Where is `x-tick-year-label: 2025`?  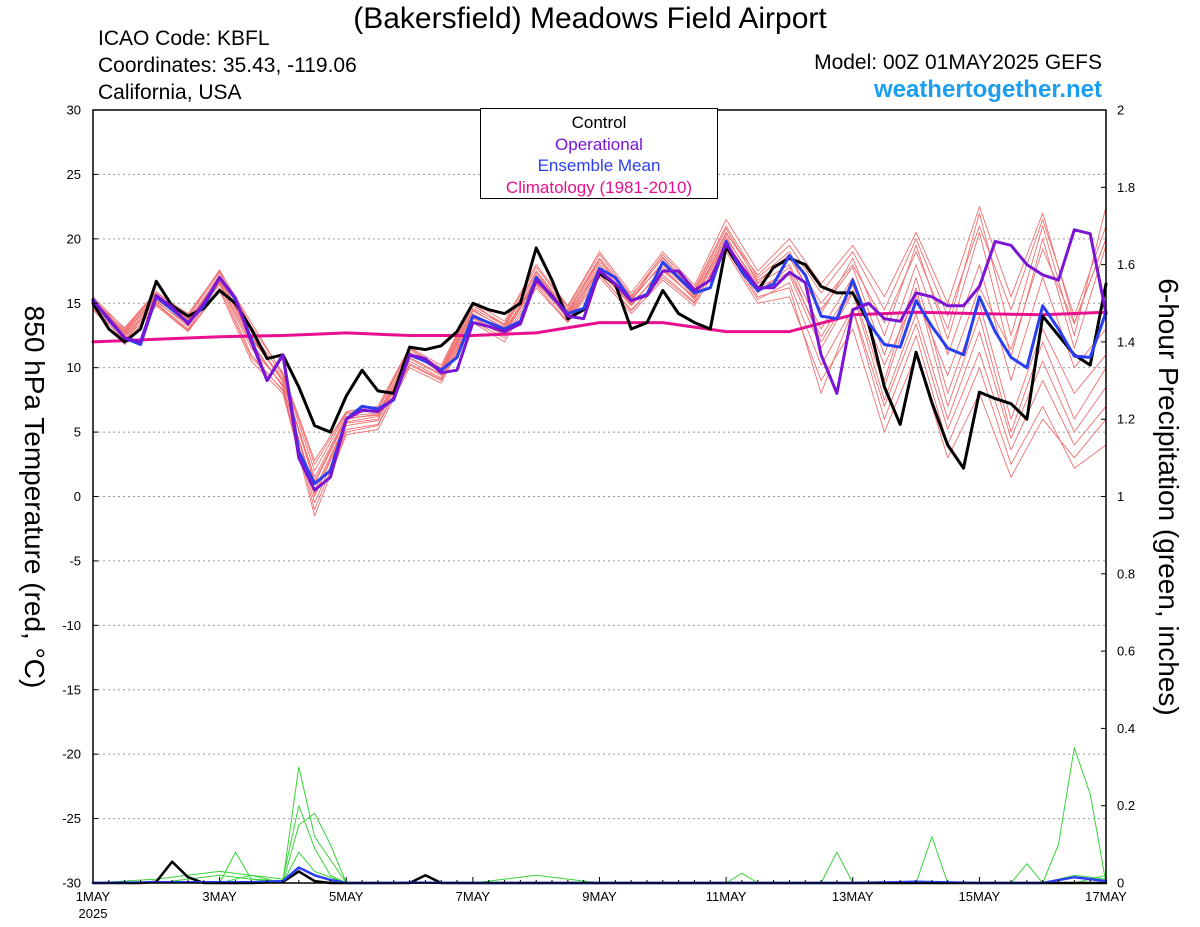
x-tick-year-label: 2025 is located at coordinates (93, 913).